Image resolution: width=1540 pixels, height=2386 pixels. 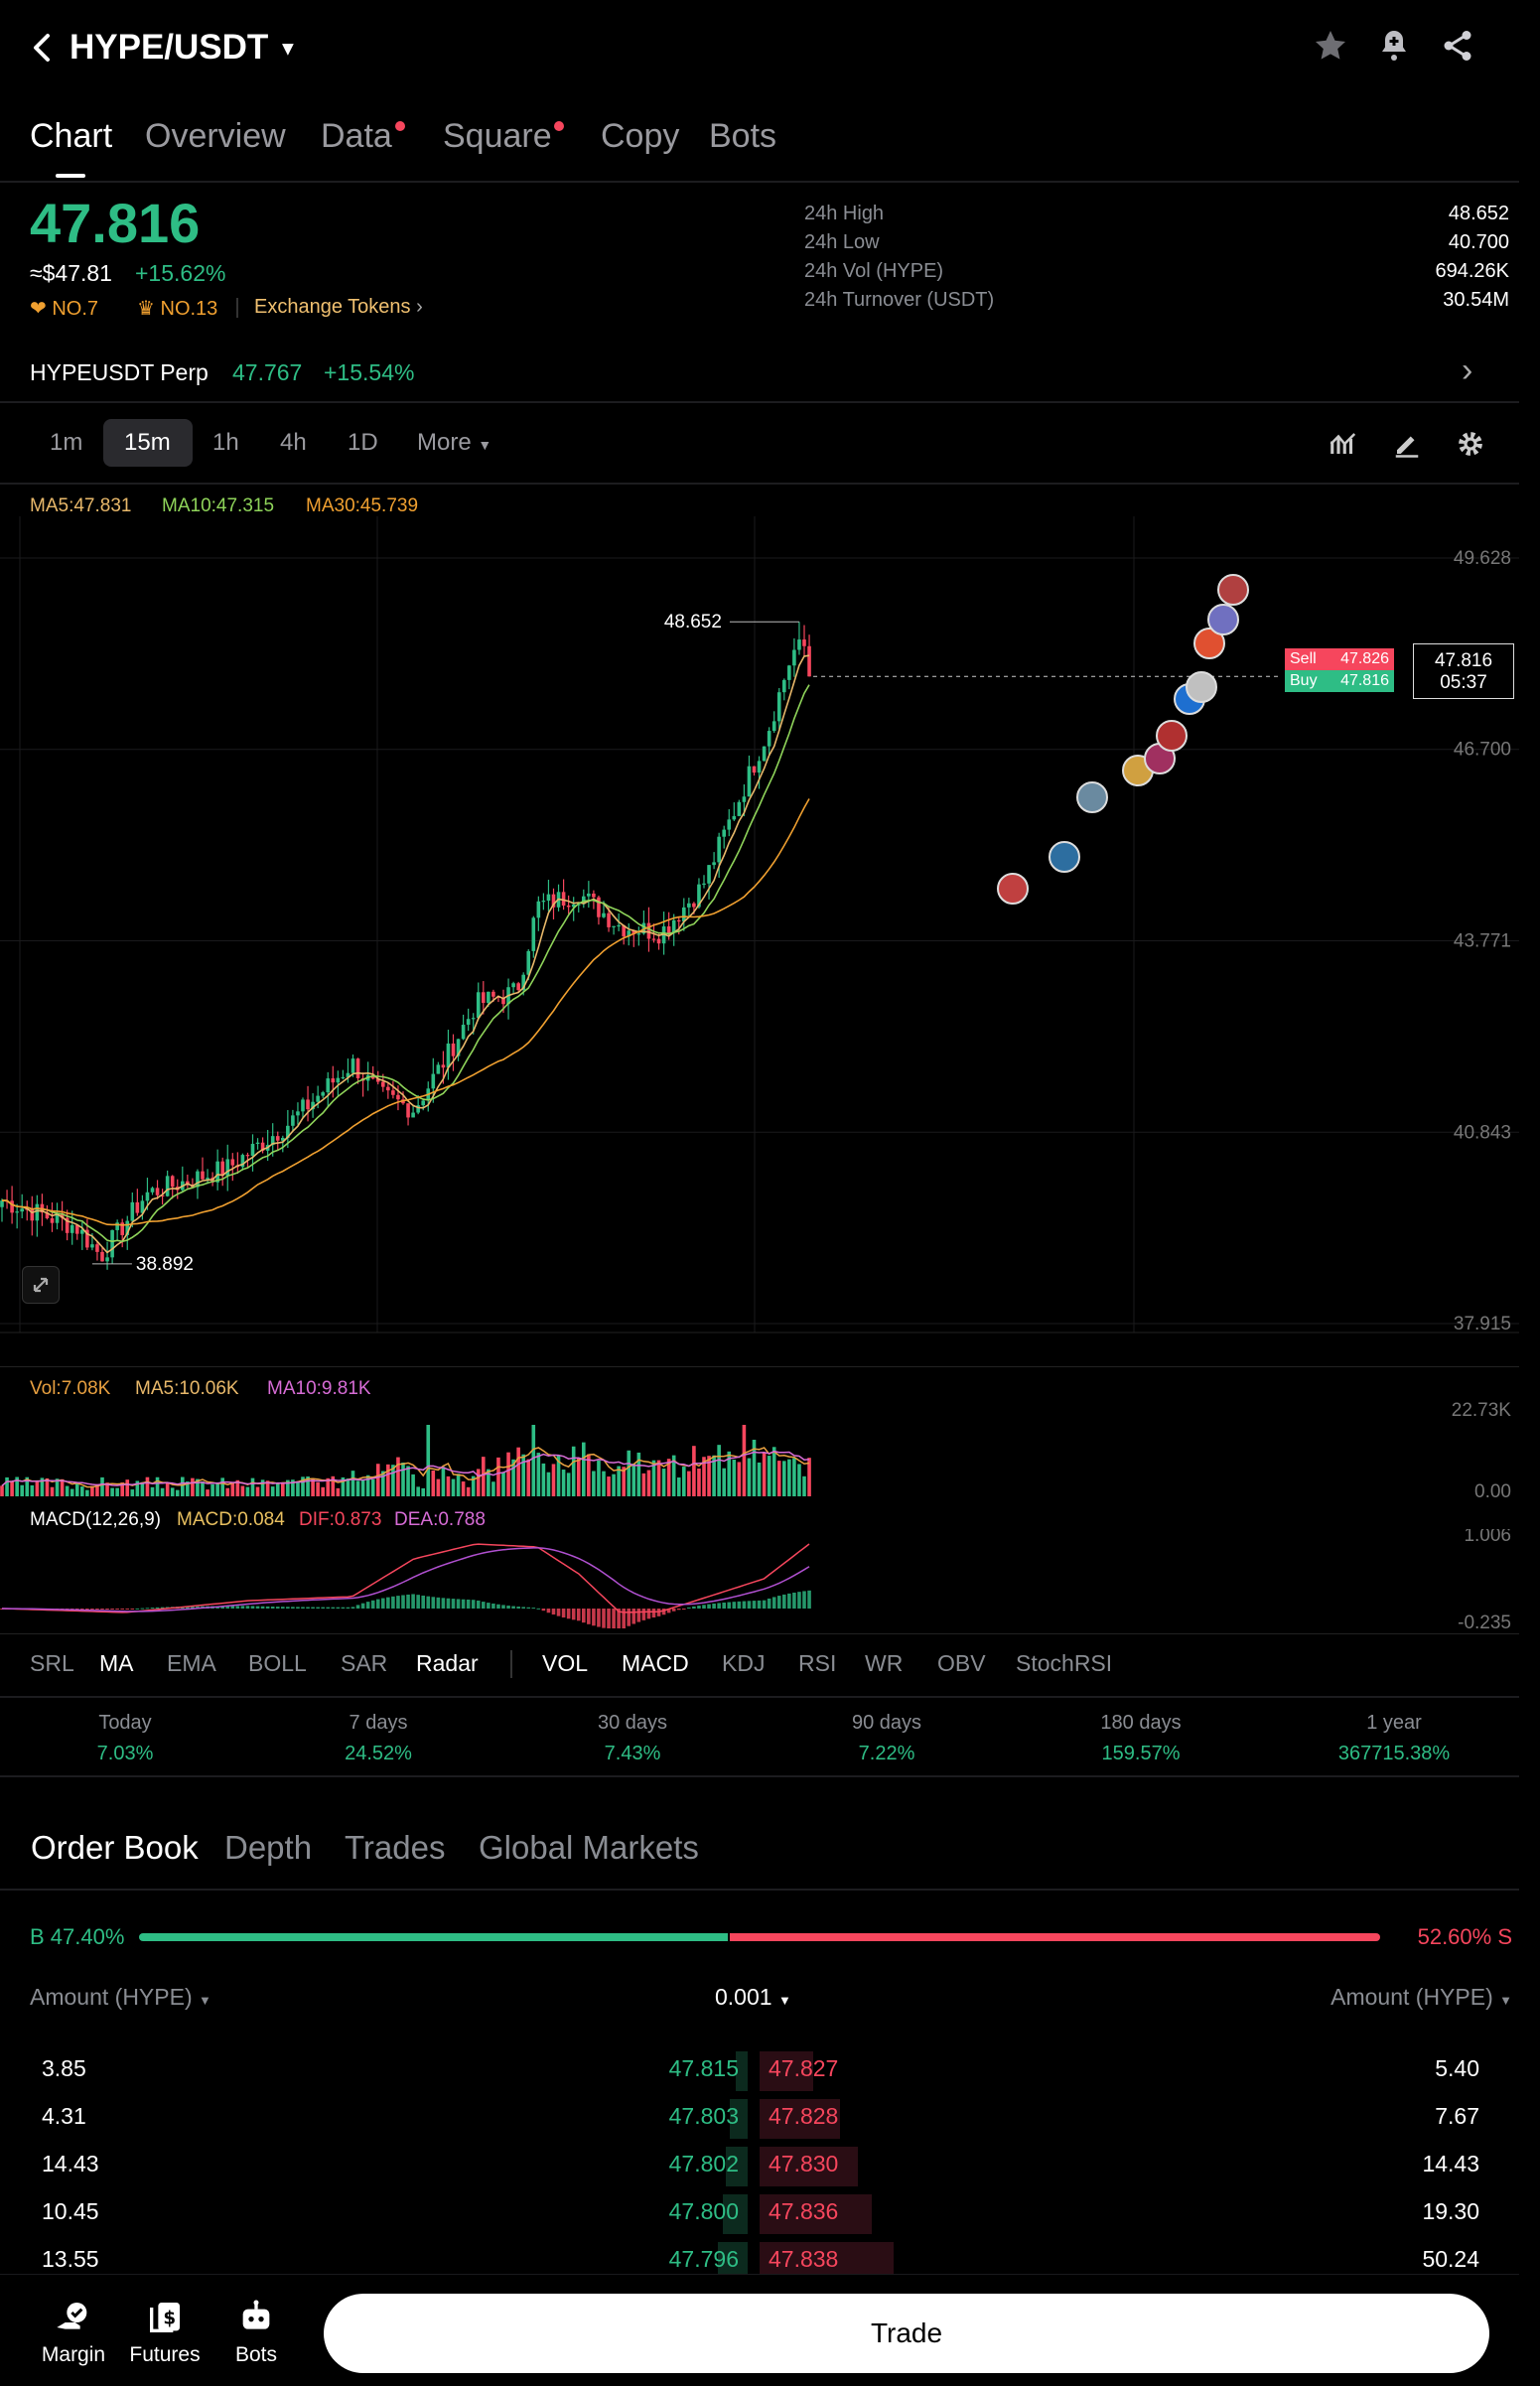 I want to click on volume-chart: 22.73K 0.00, so click(x=759, y=1449).